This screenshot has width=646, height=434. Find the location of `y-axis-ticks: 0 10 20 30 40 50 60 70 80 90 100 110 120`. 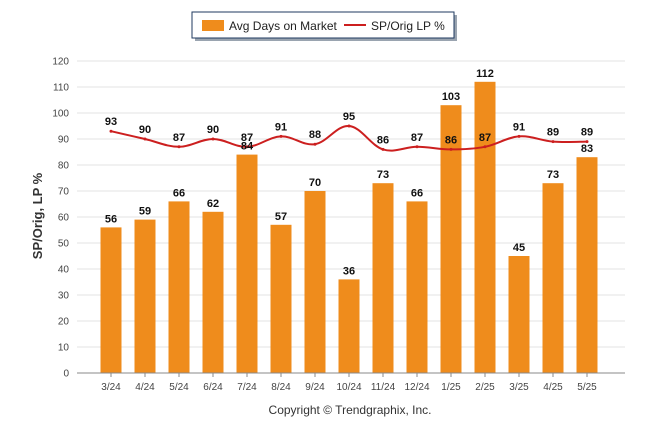

y-axis-ticks: 0 10 20 30 40 50 60 70 80 90 100 110 120 is located at coordinates (60, 218).